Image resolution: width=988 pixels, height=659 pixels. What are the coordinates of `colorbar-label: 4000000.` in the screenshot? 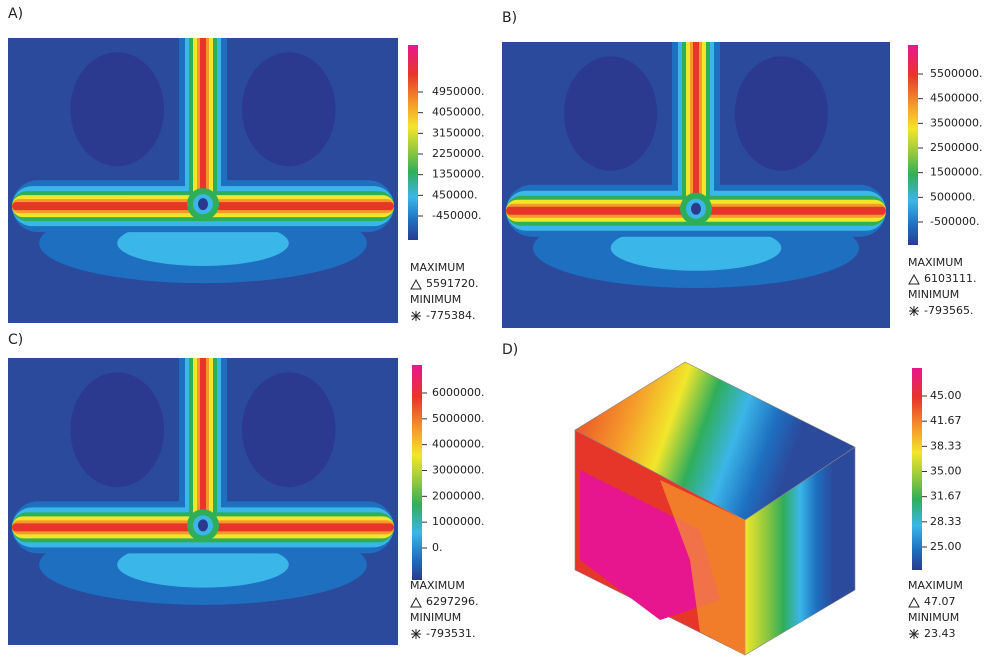 It's located at (458, 444).